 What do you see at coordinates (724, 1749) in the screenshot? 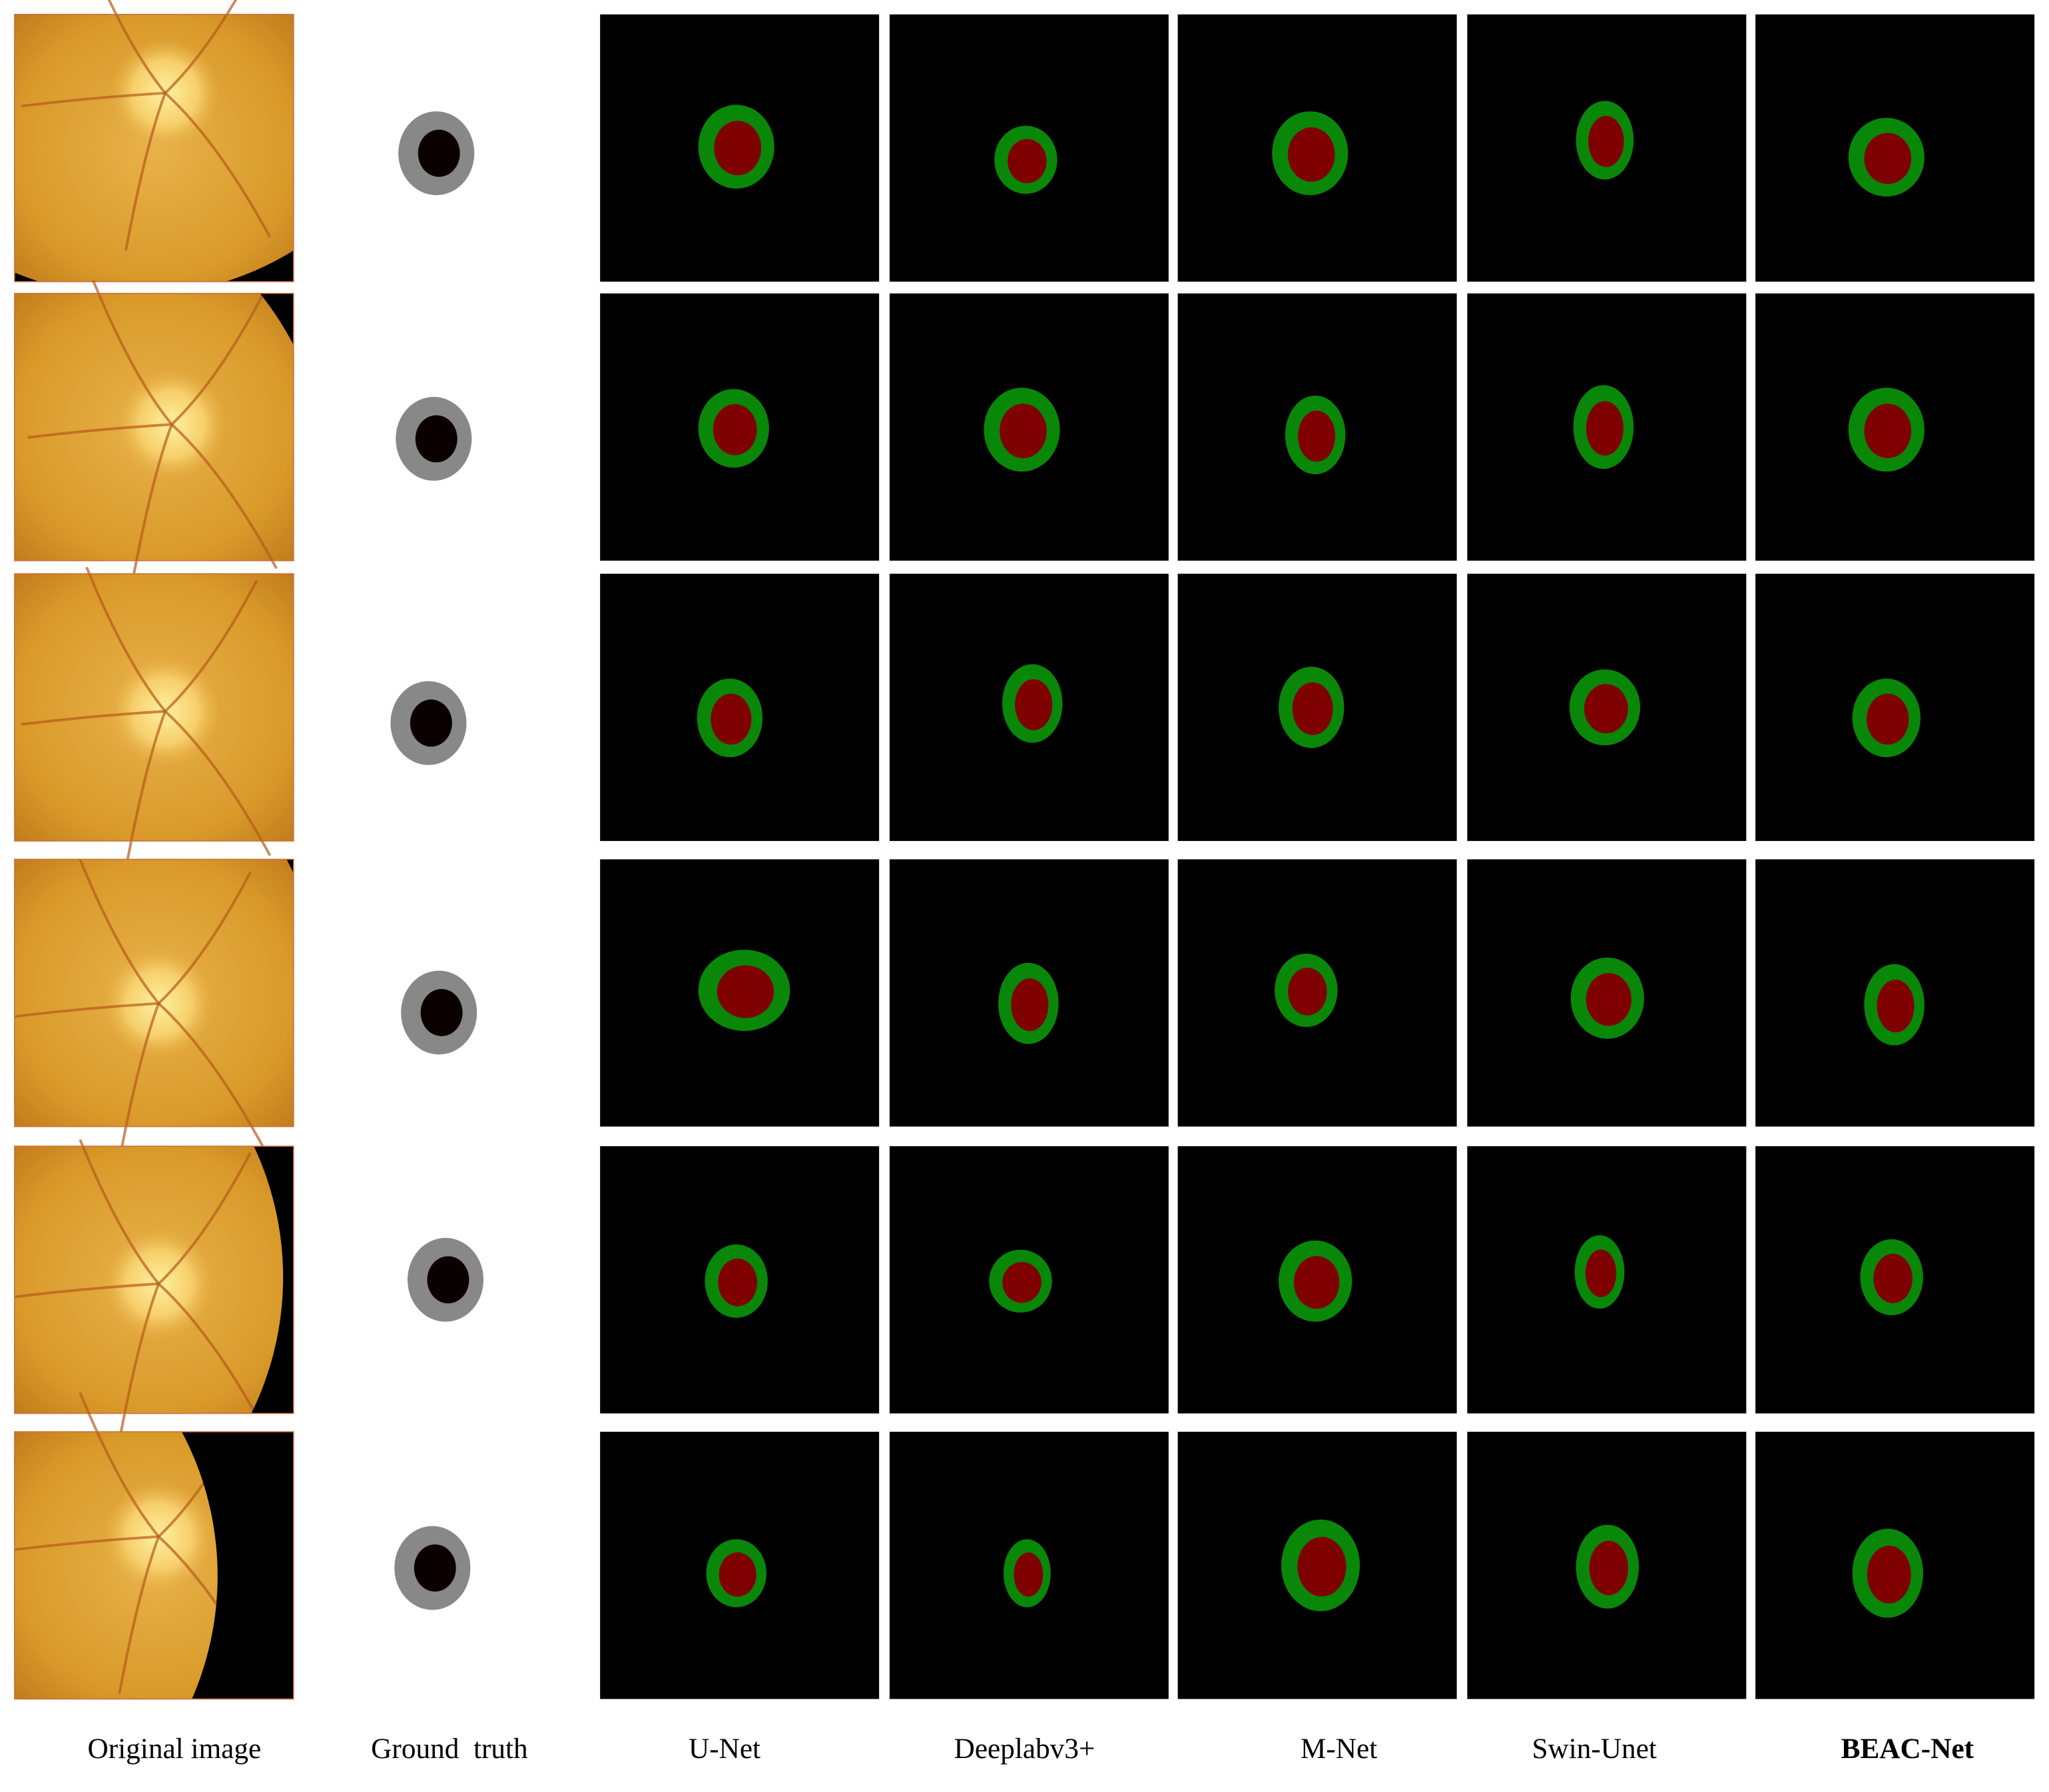
I see `column-label: U-Net` at bounding box center [724, 1749].